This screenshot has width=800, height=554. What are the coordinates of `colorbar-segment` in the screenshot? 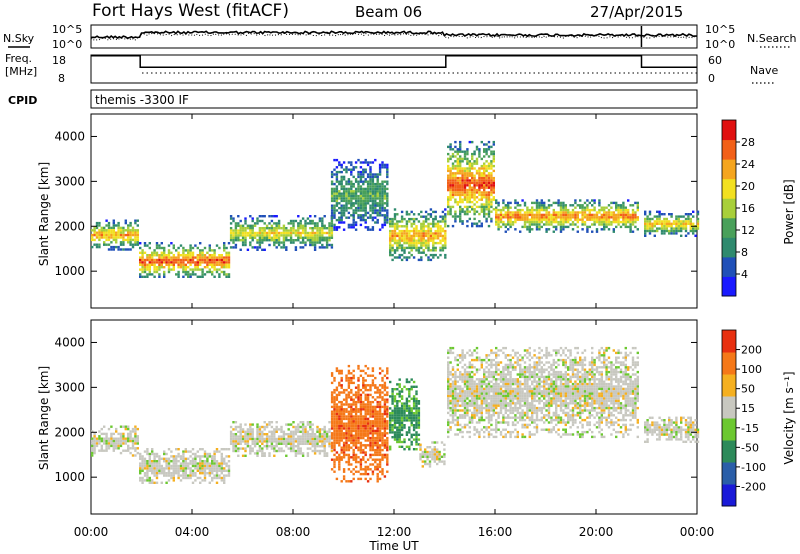 It's located at (729, 286).